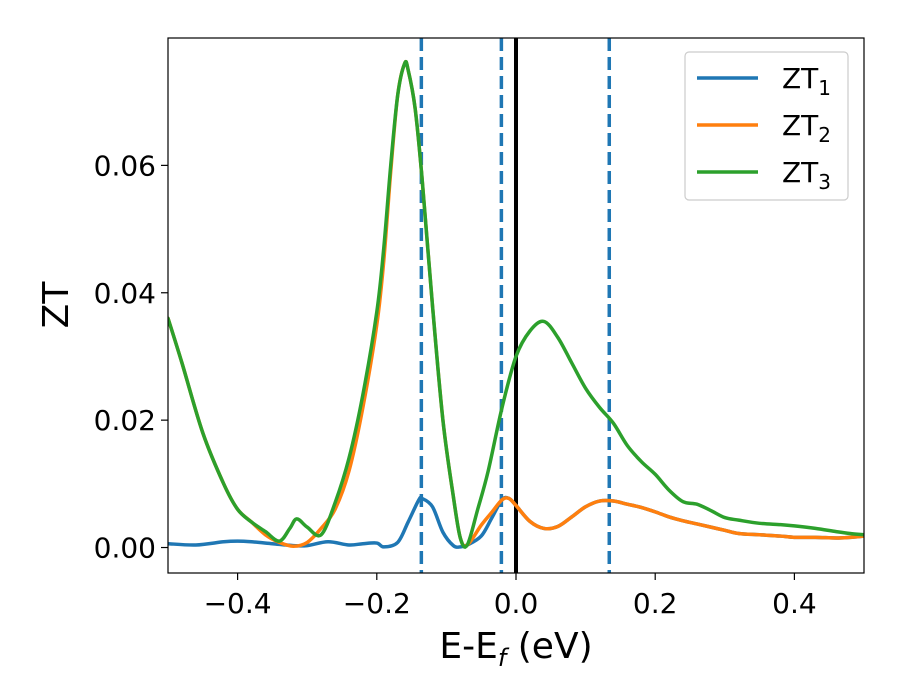 The height and width of the screenshot is (700, 900). What do you see at coordinates (238, 603) in the screenshot?
I see `x-tick-label: −0.4` at bounding box center [238, 603].